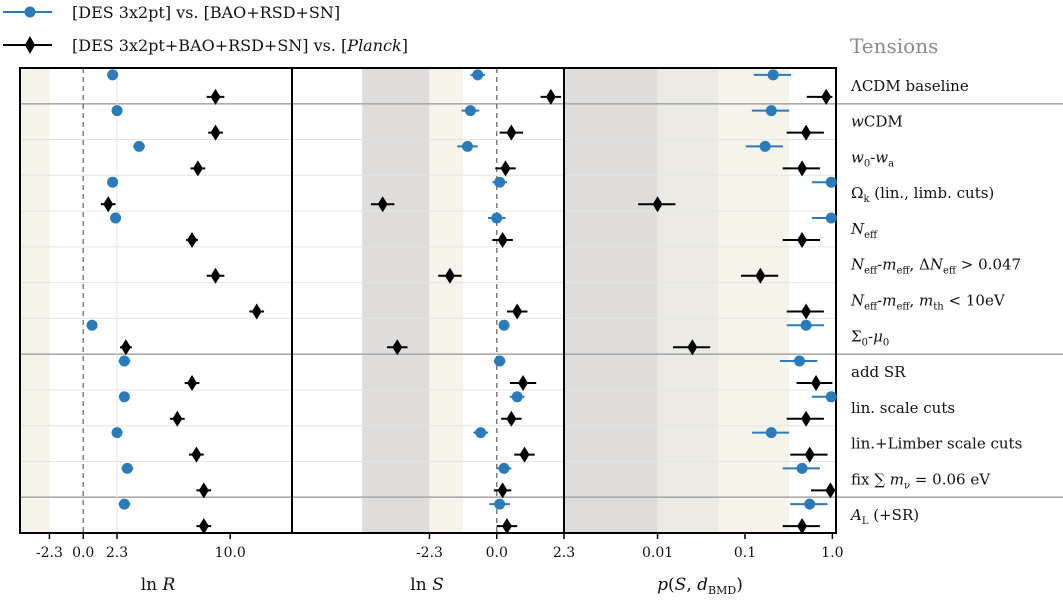 The width and height of the screenshot is (1063, 602). I want to click on row-label: Neff-meff, ΔNeff > 0.047, so click(935, 266).